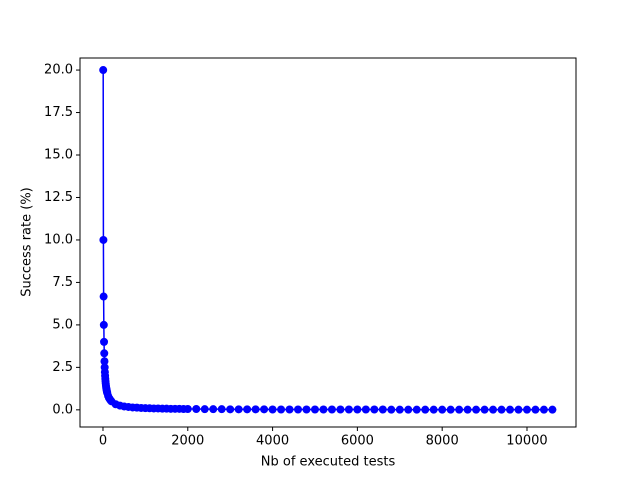 The image size is (640, 480). Describe the element at coordinates (357, 441) in the screenshot. I see `x-tick-label: 6000` at that location.